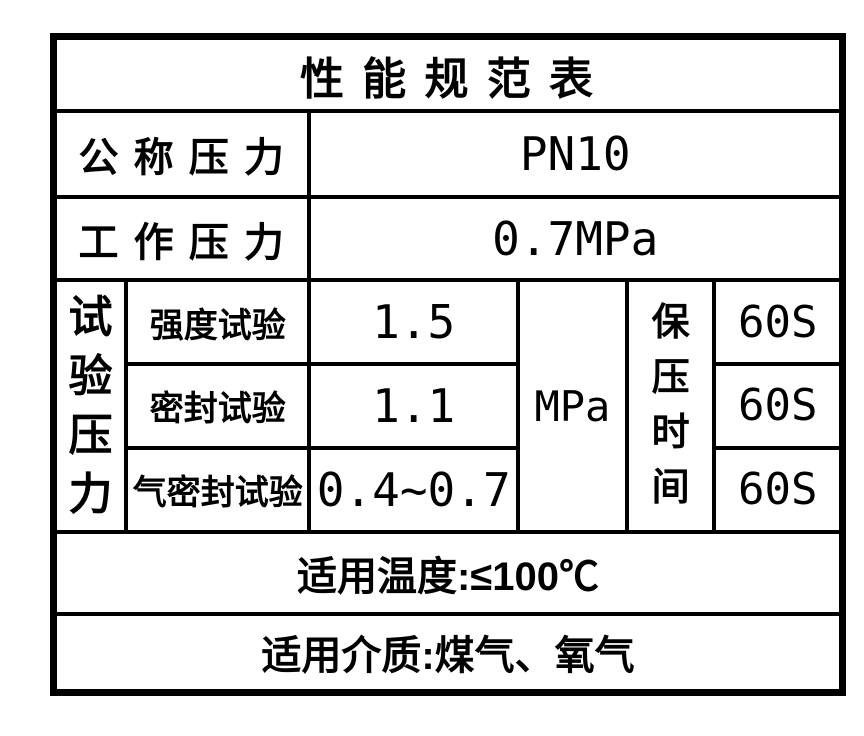 Image resolution: width=864 pixels, height=736 pixels. I want to click on working-pressure-value: 0.7MPa, so click(576, 238).